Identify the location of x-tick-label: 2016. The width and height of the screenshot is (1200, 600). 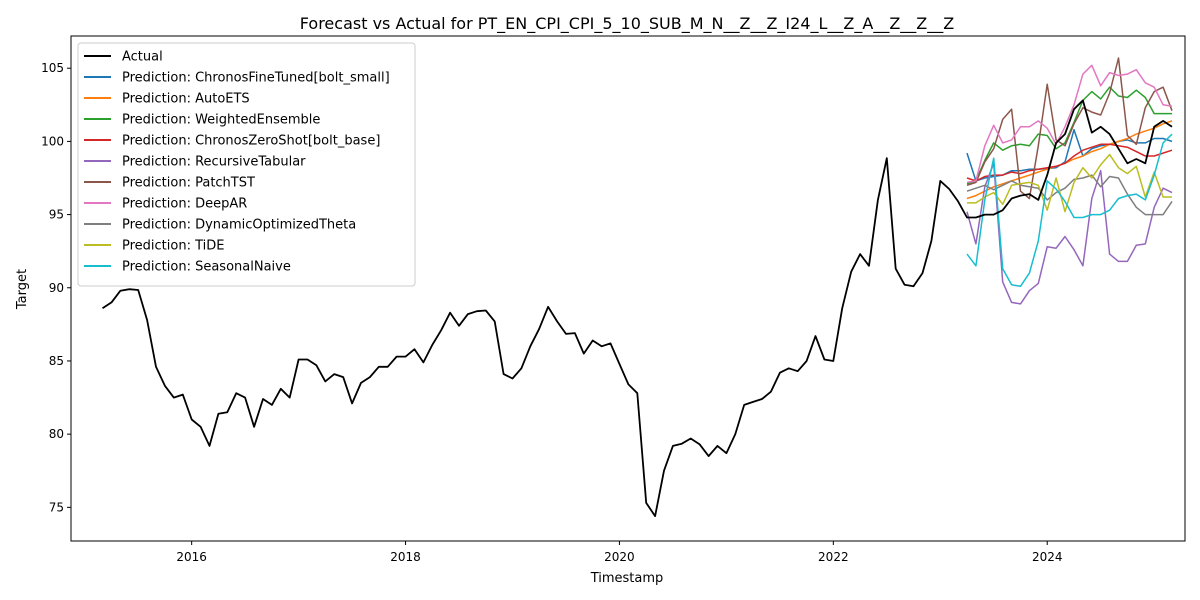
(191, 557).